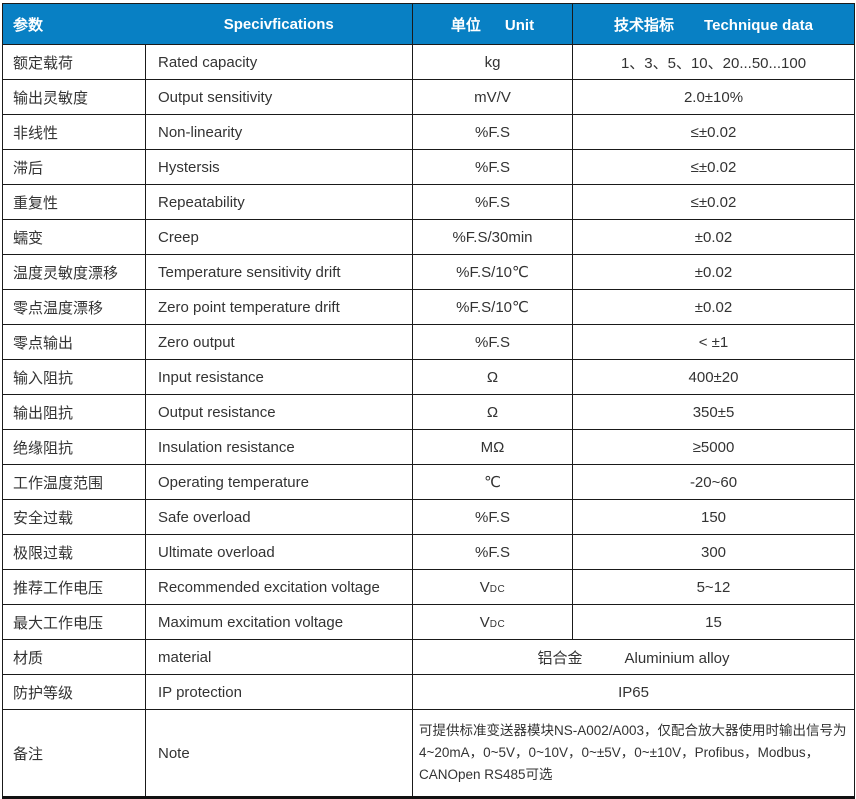 Image resolution: width=856 pixels, height=799 pixels. What do you see at coordinates (74, 132) in the screenshot?
I see `param-name-cn: 非线性` at bounding box center [74, 132].